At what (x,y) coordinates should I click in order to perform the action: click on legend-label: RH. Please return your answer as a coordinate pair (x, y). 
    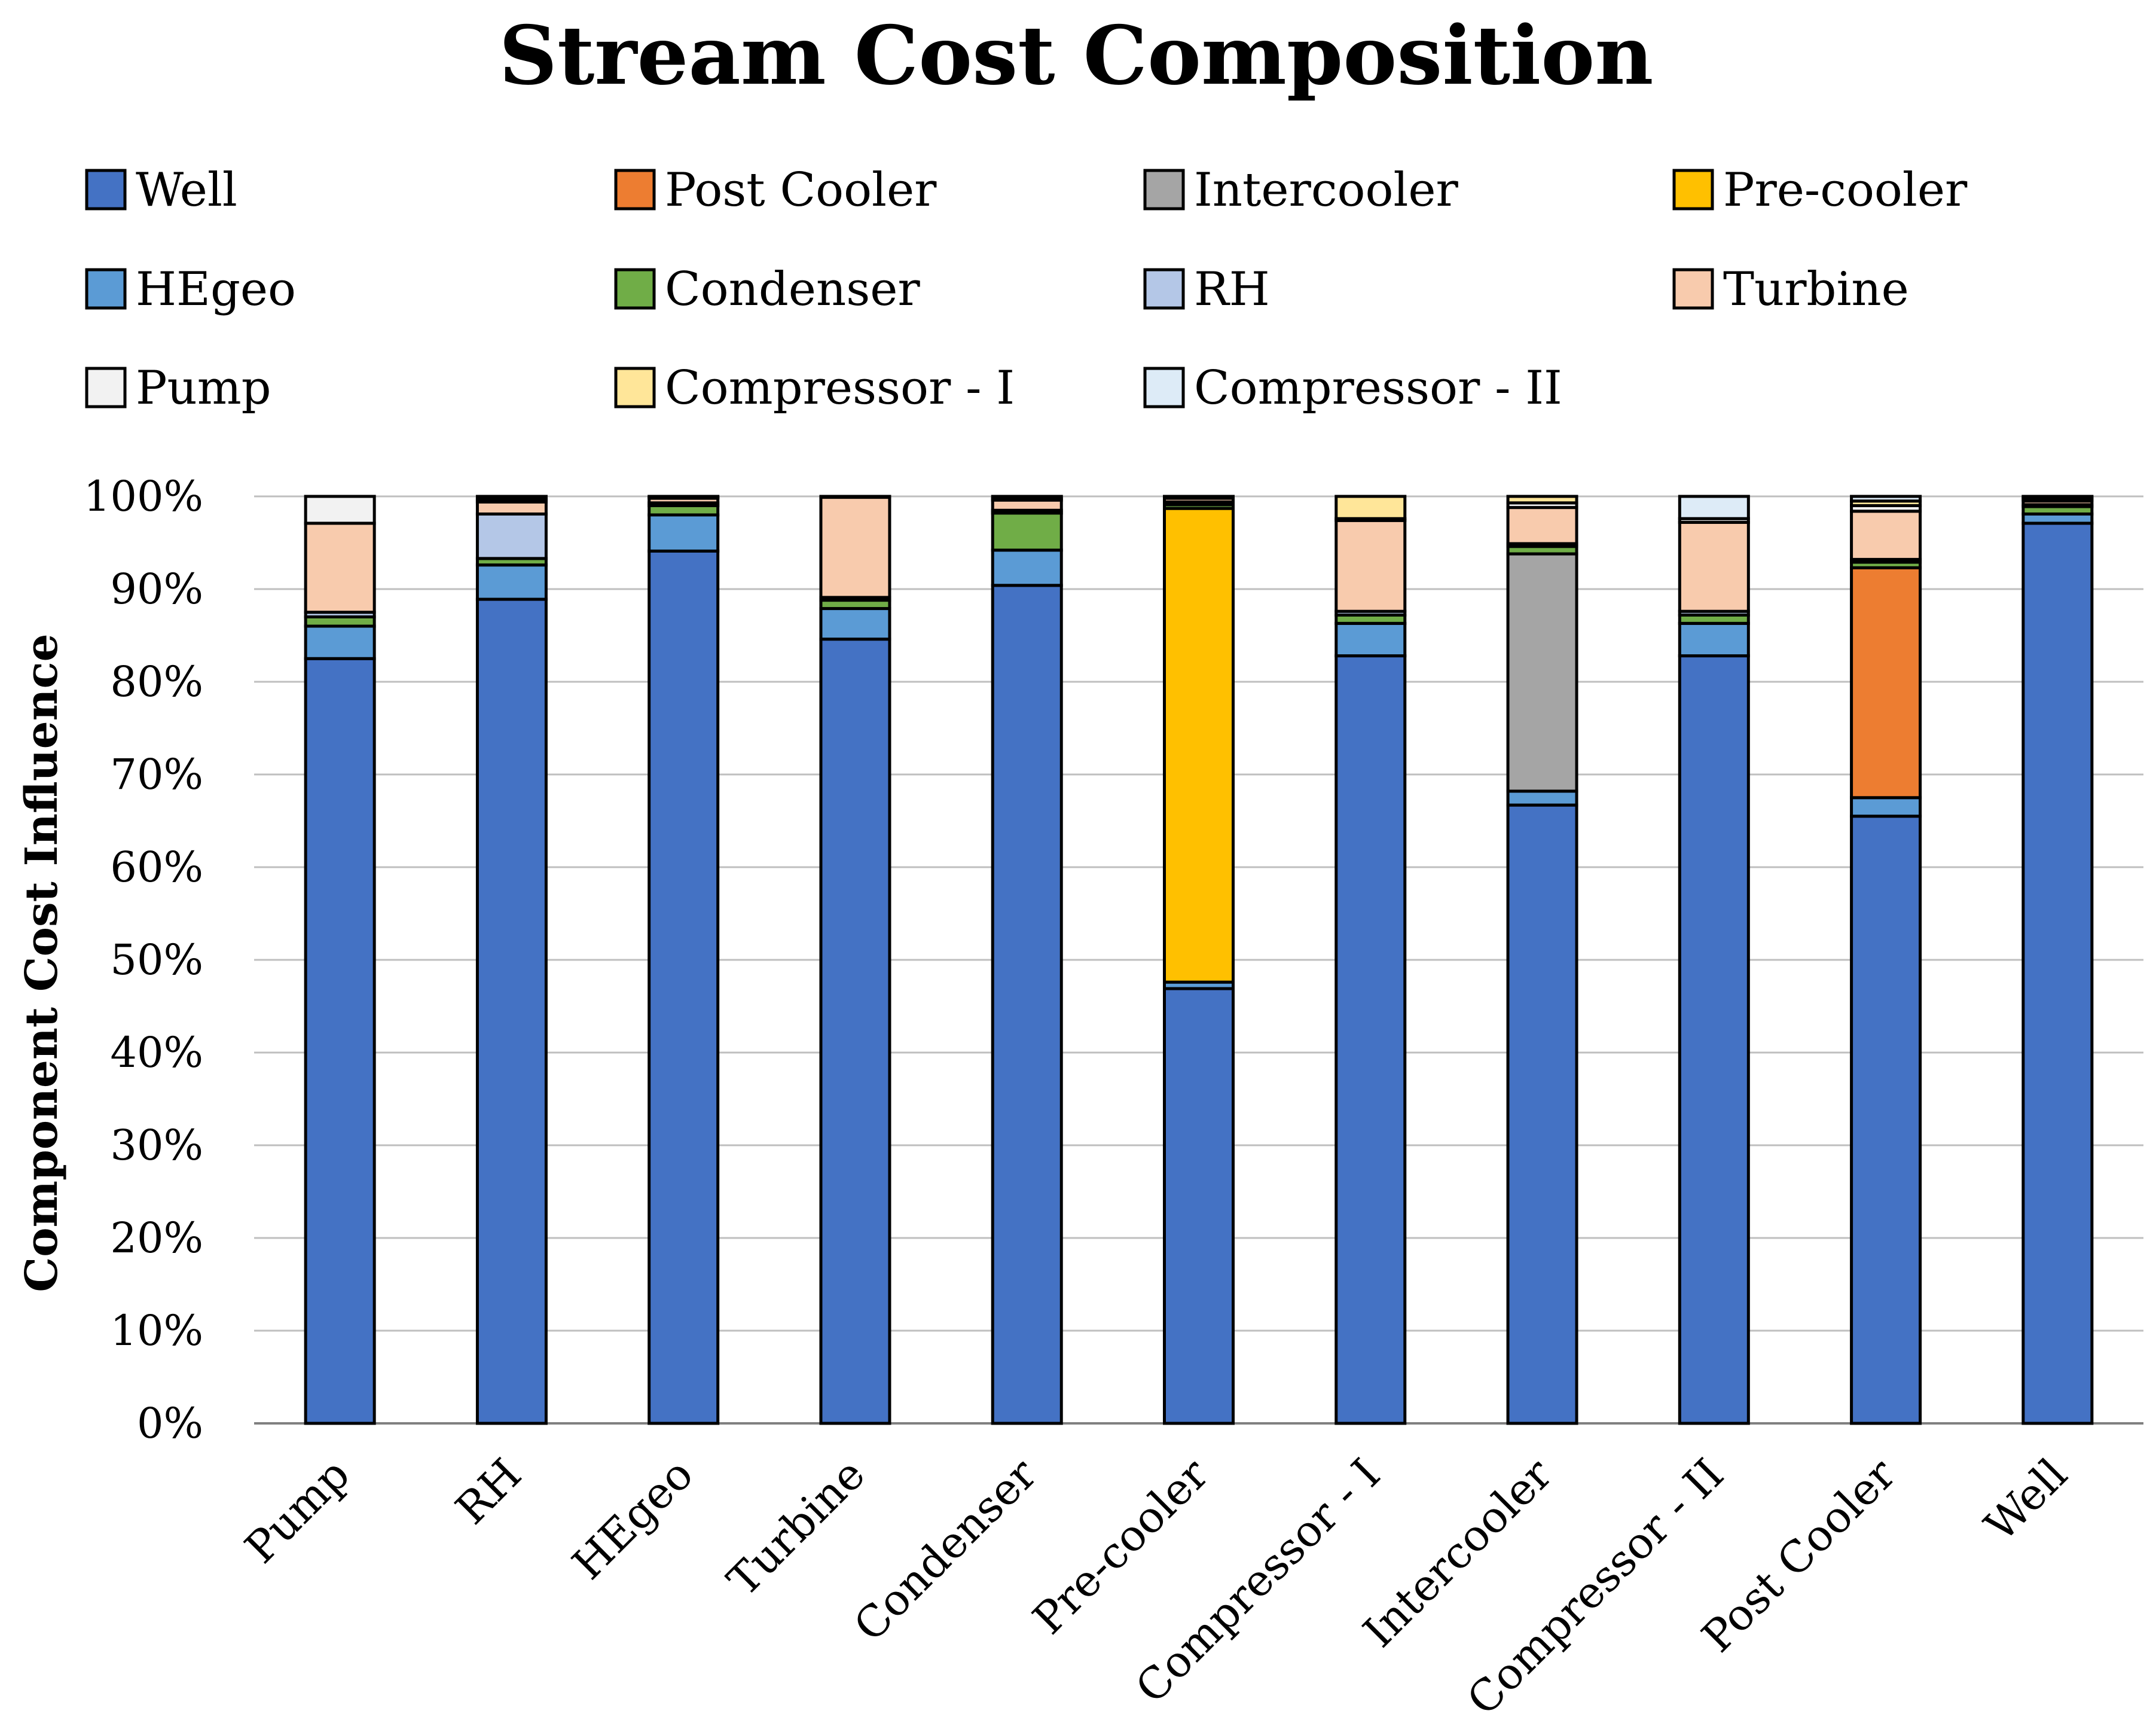
    Looking at the image, I should click on (1232, 289).